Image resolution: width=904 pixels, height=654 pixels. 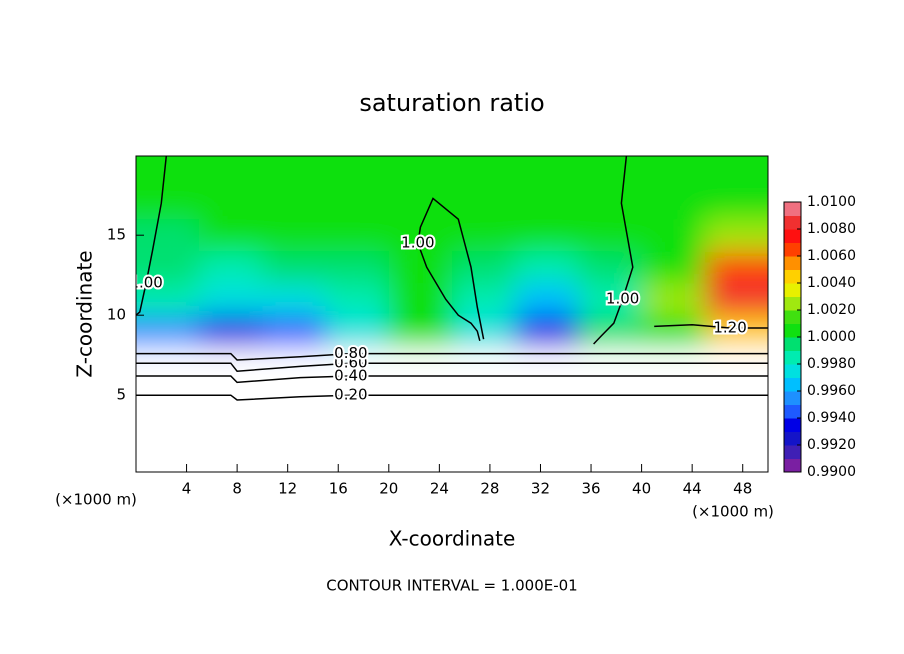 I want to click on colorbar-tick-label: 1.0060, so click(x=831, y=256).